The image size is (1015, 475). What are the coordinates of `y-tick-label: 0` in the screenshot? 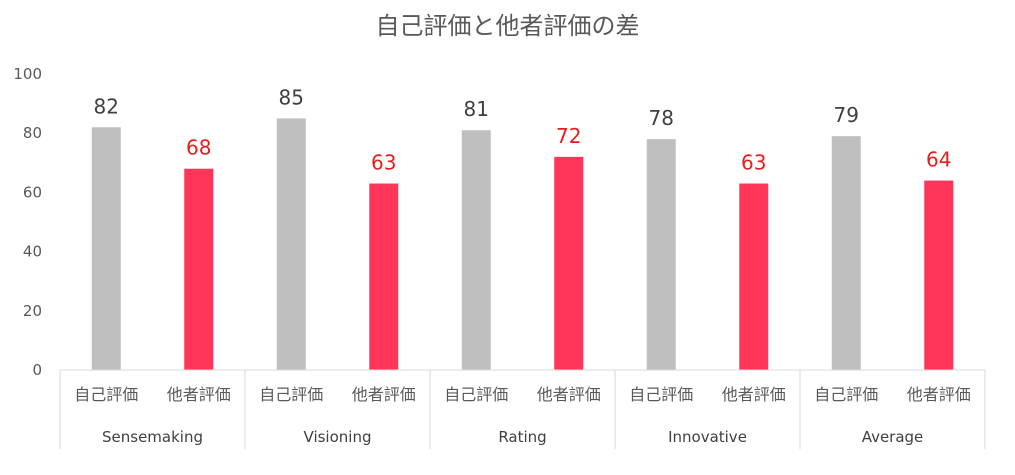 It's located at (37, 370).